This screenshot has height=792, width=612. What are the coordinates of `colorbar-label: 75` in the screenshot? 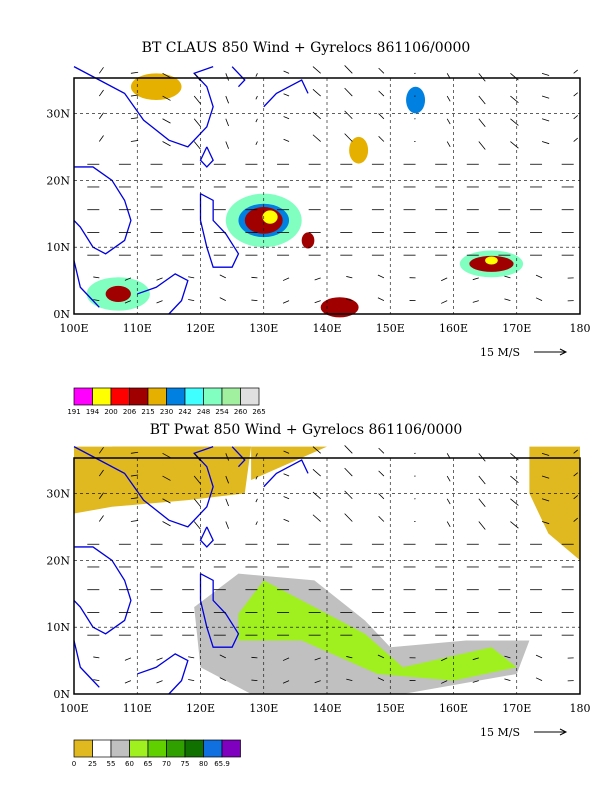 It's located at (185, 764).